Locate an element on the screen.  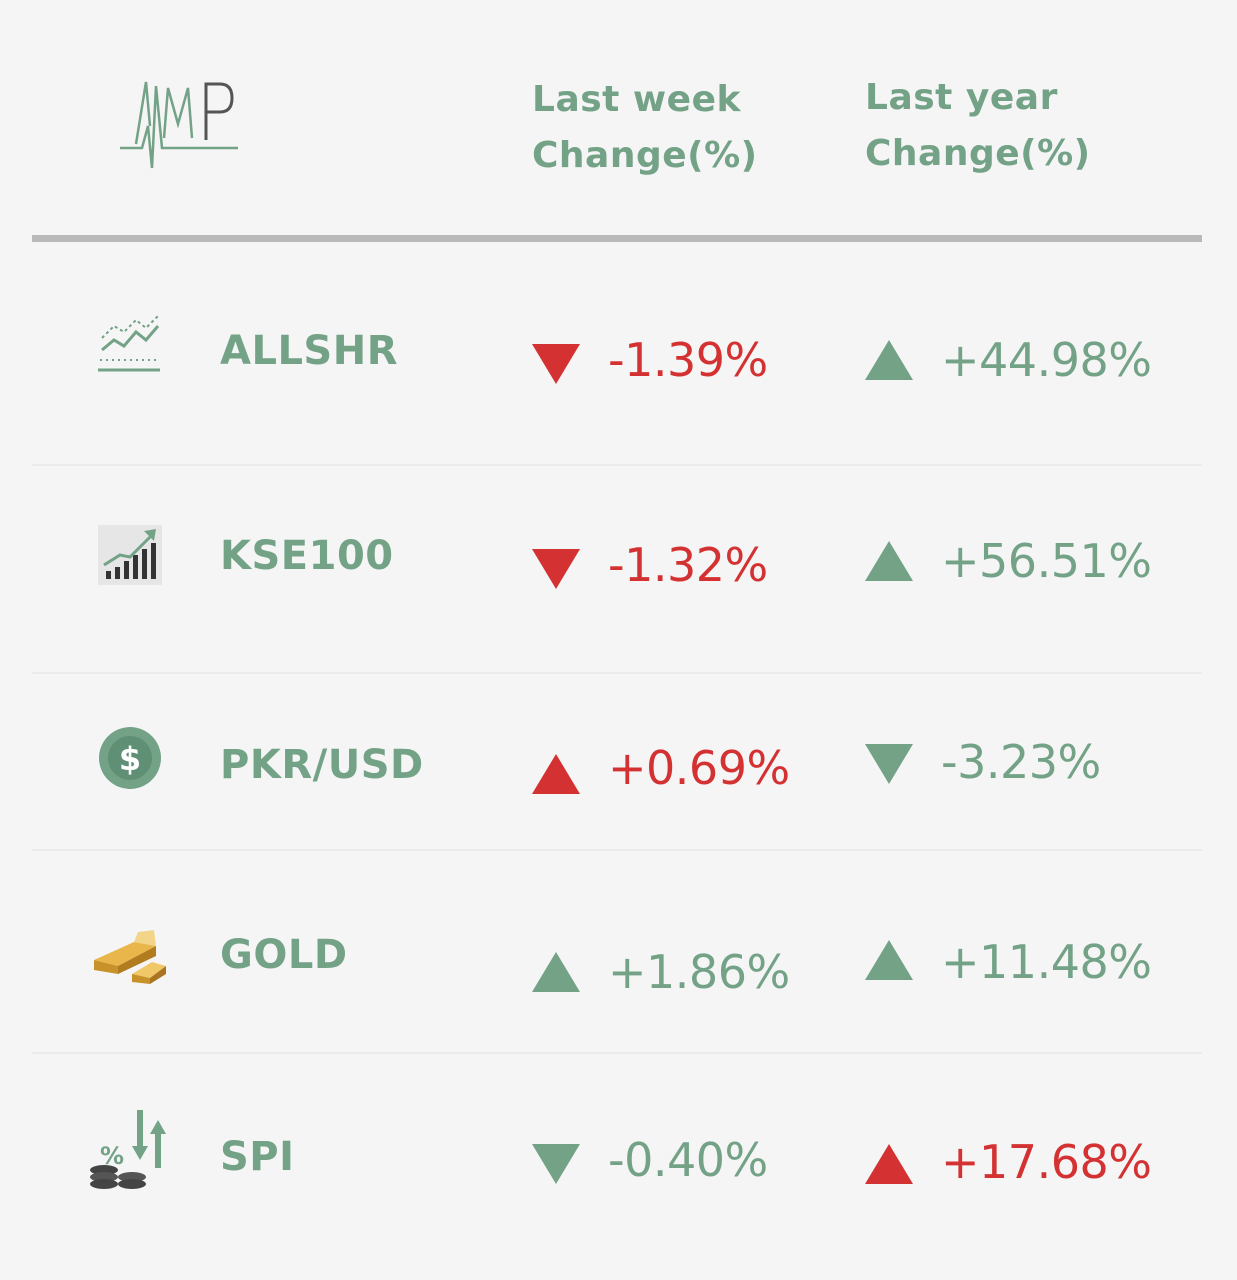
year-change-value: -3.23% is located at coordinates (1021, 762).